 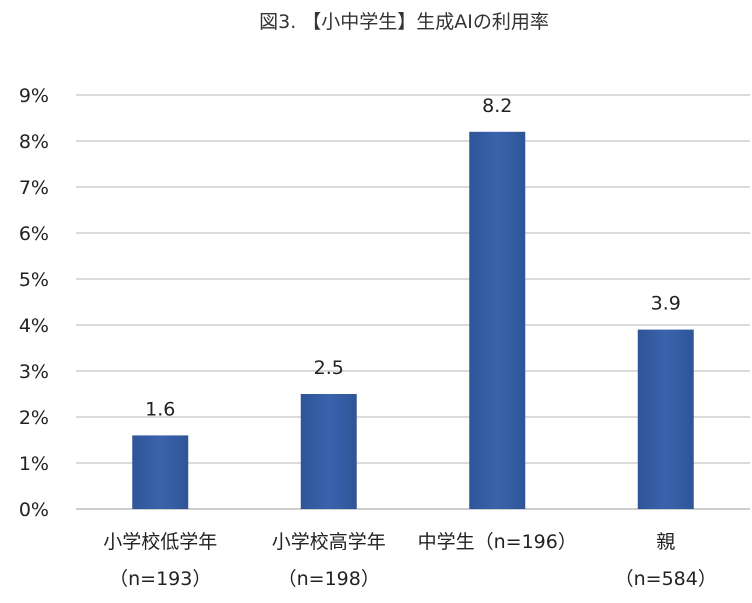 What do you see at coordinates (34, 96) in the screenshot?
I see `y-tick-label: 9%` at bounding box center [34, 96].